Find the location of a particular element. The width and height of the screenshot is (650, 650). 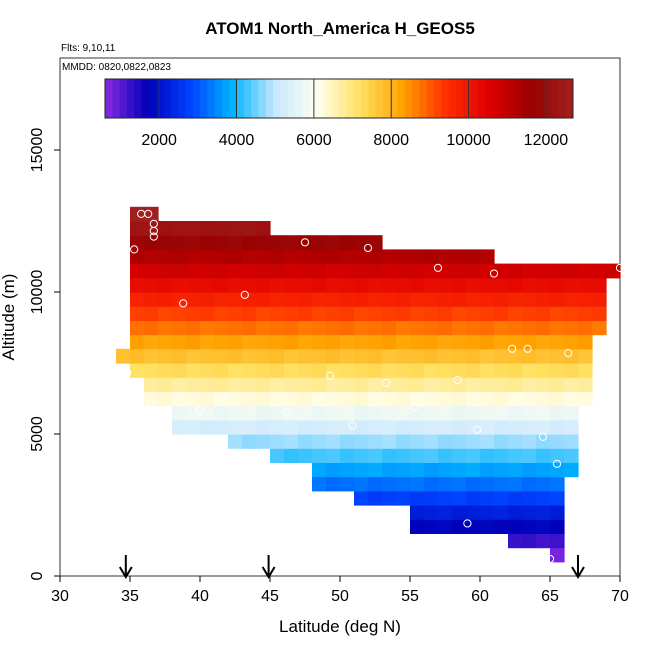

y-tick-label: 0 is located at coordinates (37, 575).